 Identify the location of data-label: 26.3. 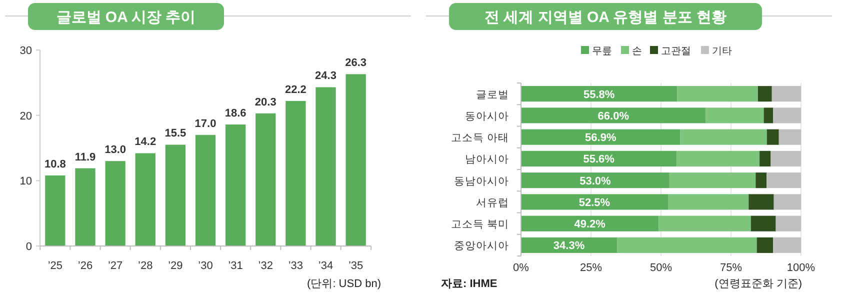
(356, 63).